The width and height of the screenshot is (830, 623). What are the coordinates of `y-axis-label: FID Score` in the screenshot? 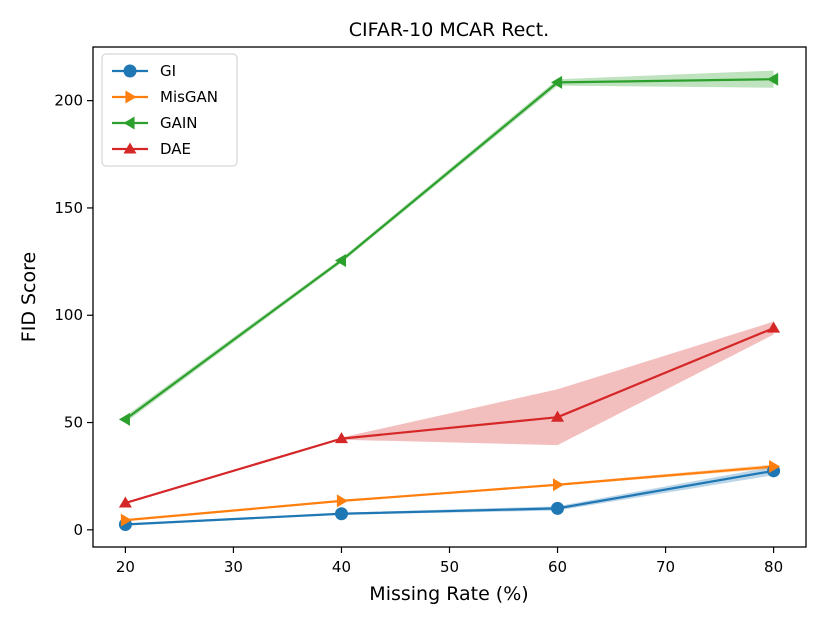 It's located at (29, 297).